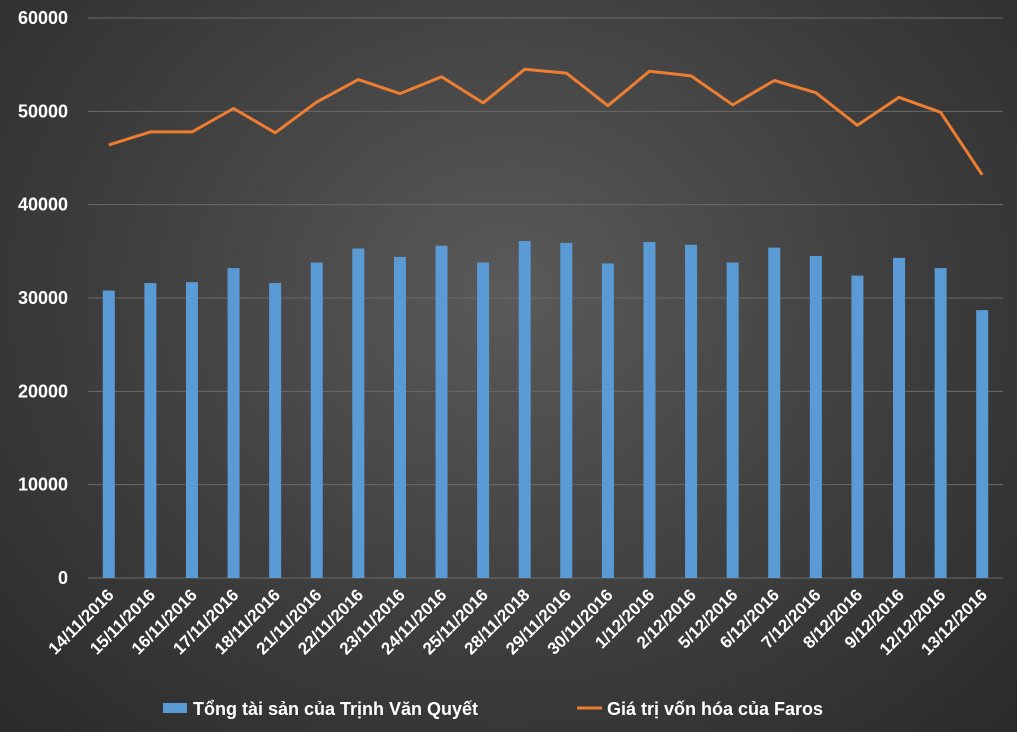 The image size is (1017, 732). I want to click on line-series-path, so click(546, 121).